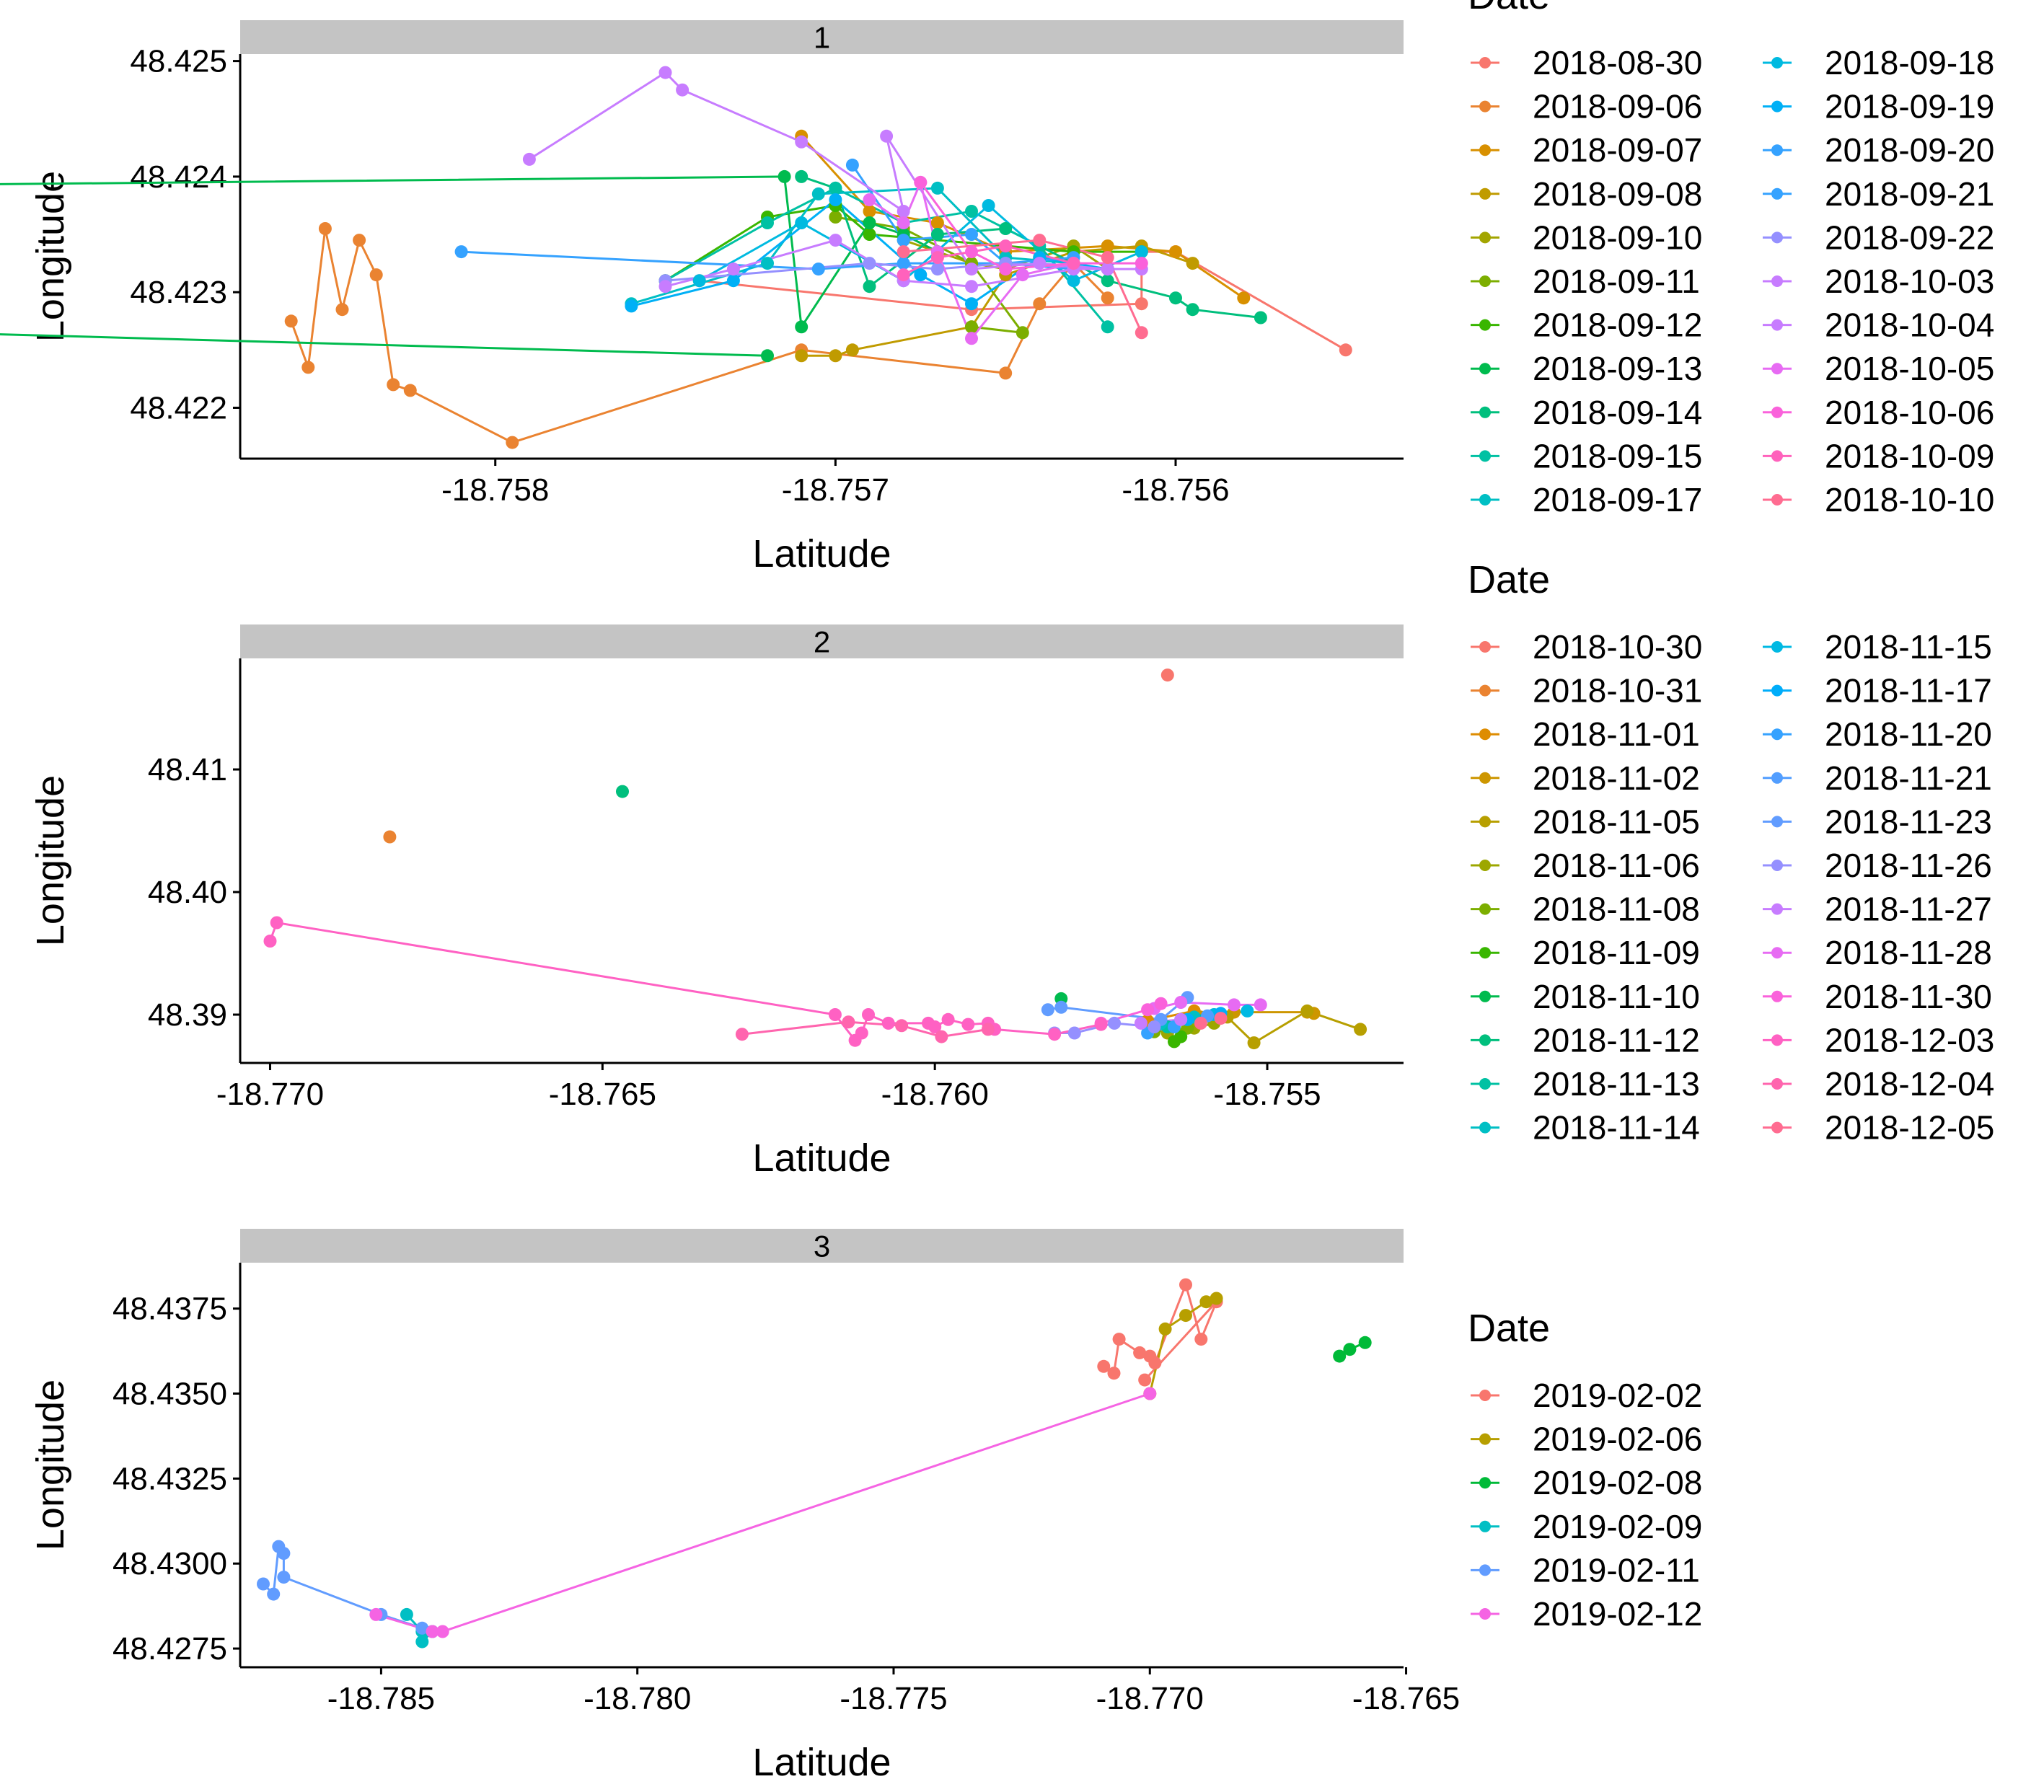 The height and width of the screenshot is (1792, 2044). What do you see at coordinates (495, 490) in the screenshot?
I see `x-tick-label: -18.758` at bounding box center [495, 490].